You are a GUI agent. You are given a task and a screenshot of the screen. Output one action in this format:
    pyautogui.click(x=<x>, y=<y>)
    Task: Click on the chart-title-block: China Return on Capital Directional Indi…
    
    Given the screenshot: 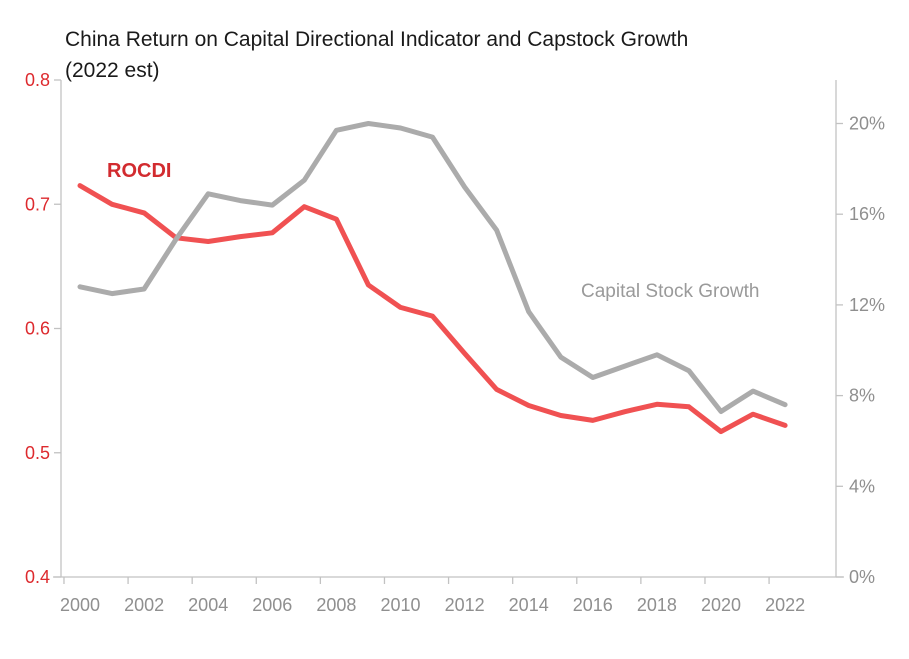 What is the action you would take?
    pyautogui.click(x=376, y=55)
    